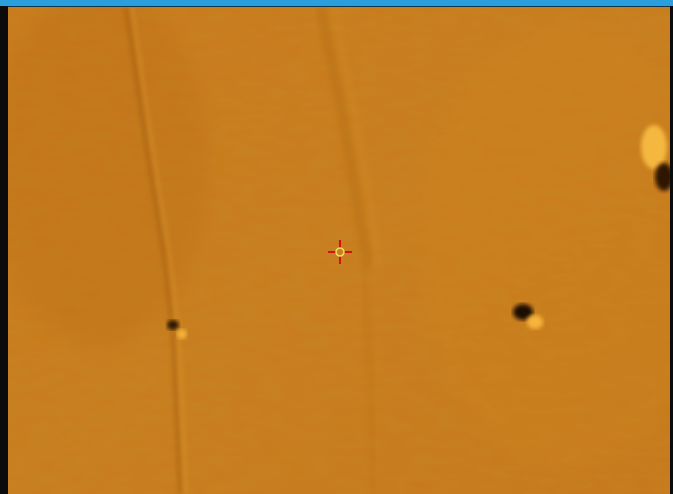  Describe the element at coordinates (528, 316) in the screenshot. I see `defect-spot-right` at that location.